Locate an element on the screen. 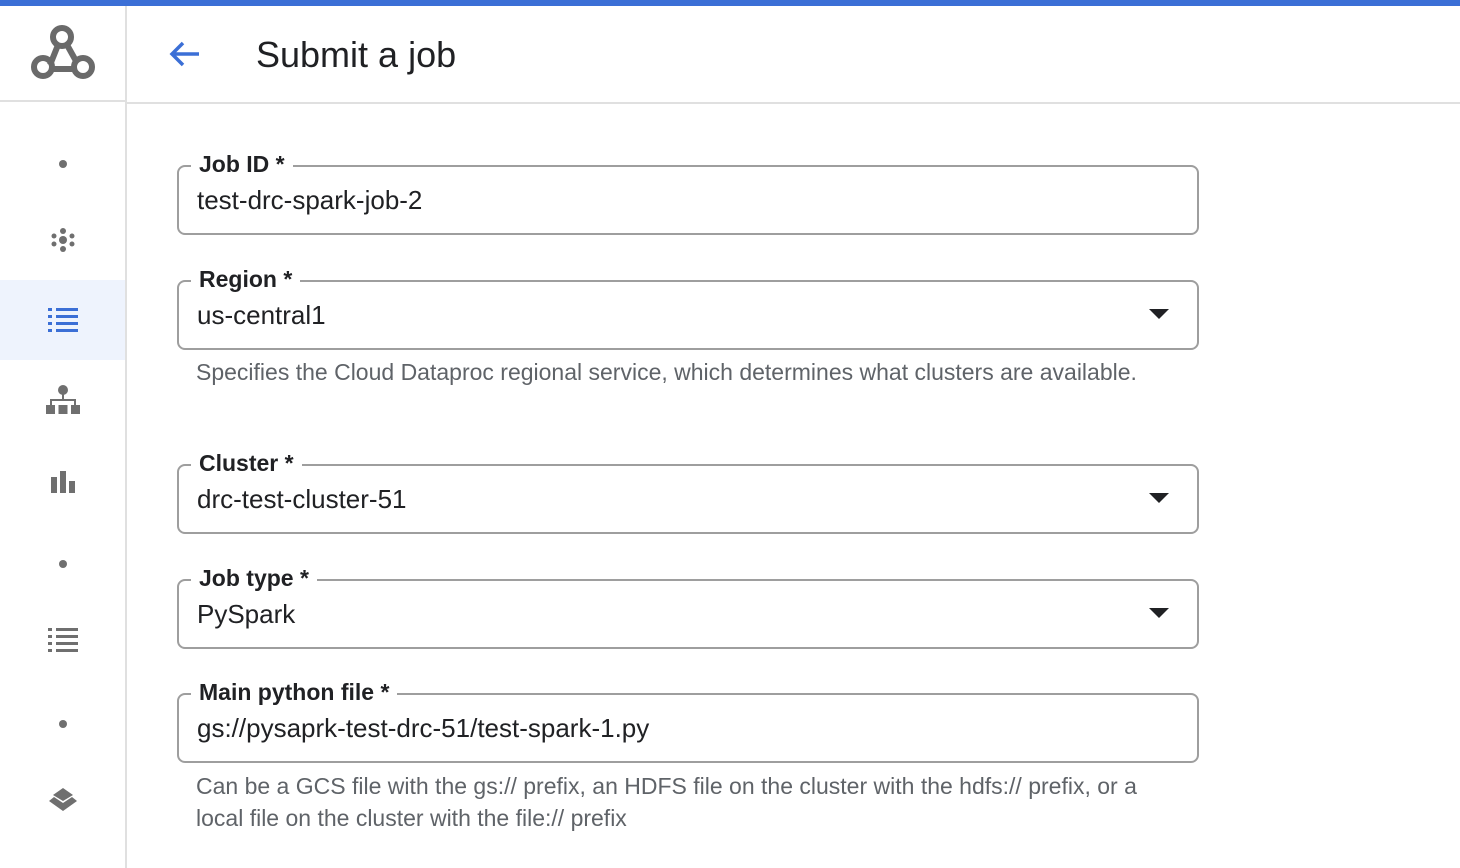 The image size is (1460, 868). arrow-back-icon is located at coordinates (184, 54).